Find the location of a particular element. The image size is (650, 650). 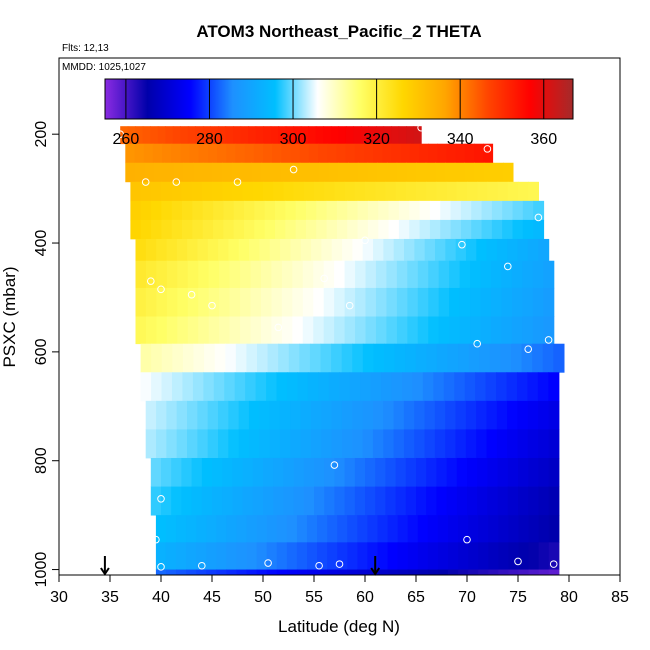

y-tick-label: 600 is located at coordinates (41, 351).